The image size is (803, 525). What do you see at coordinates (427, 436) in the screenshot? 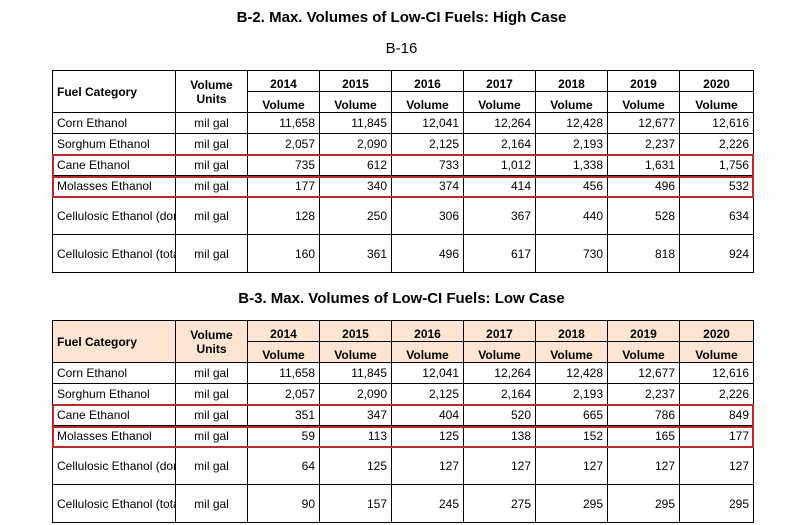
I see `value-cell: 125` at bounding box center [427, 436].